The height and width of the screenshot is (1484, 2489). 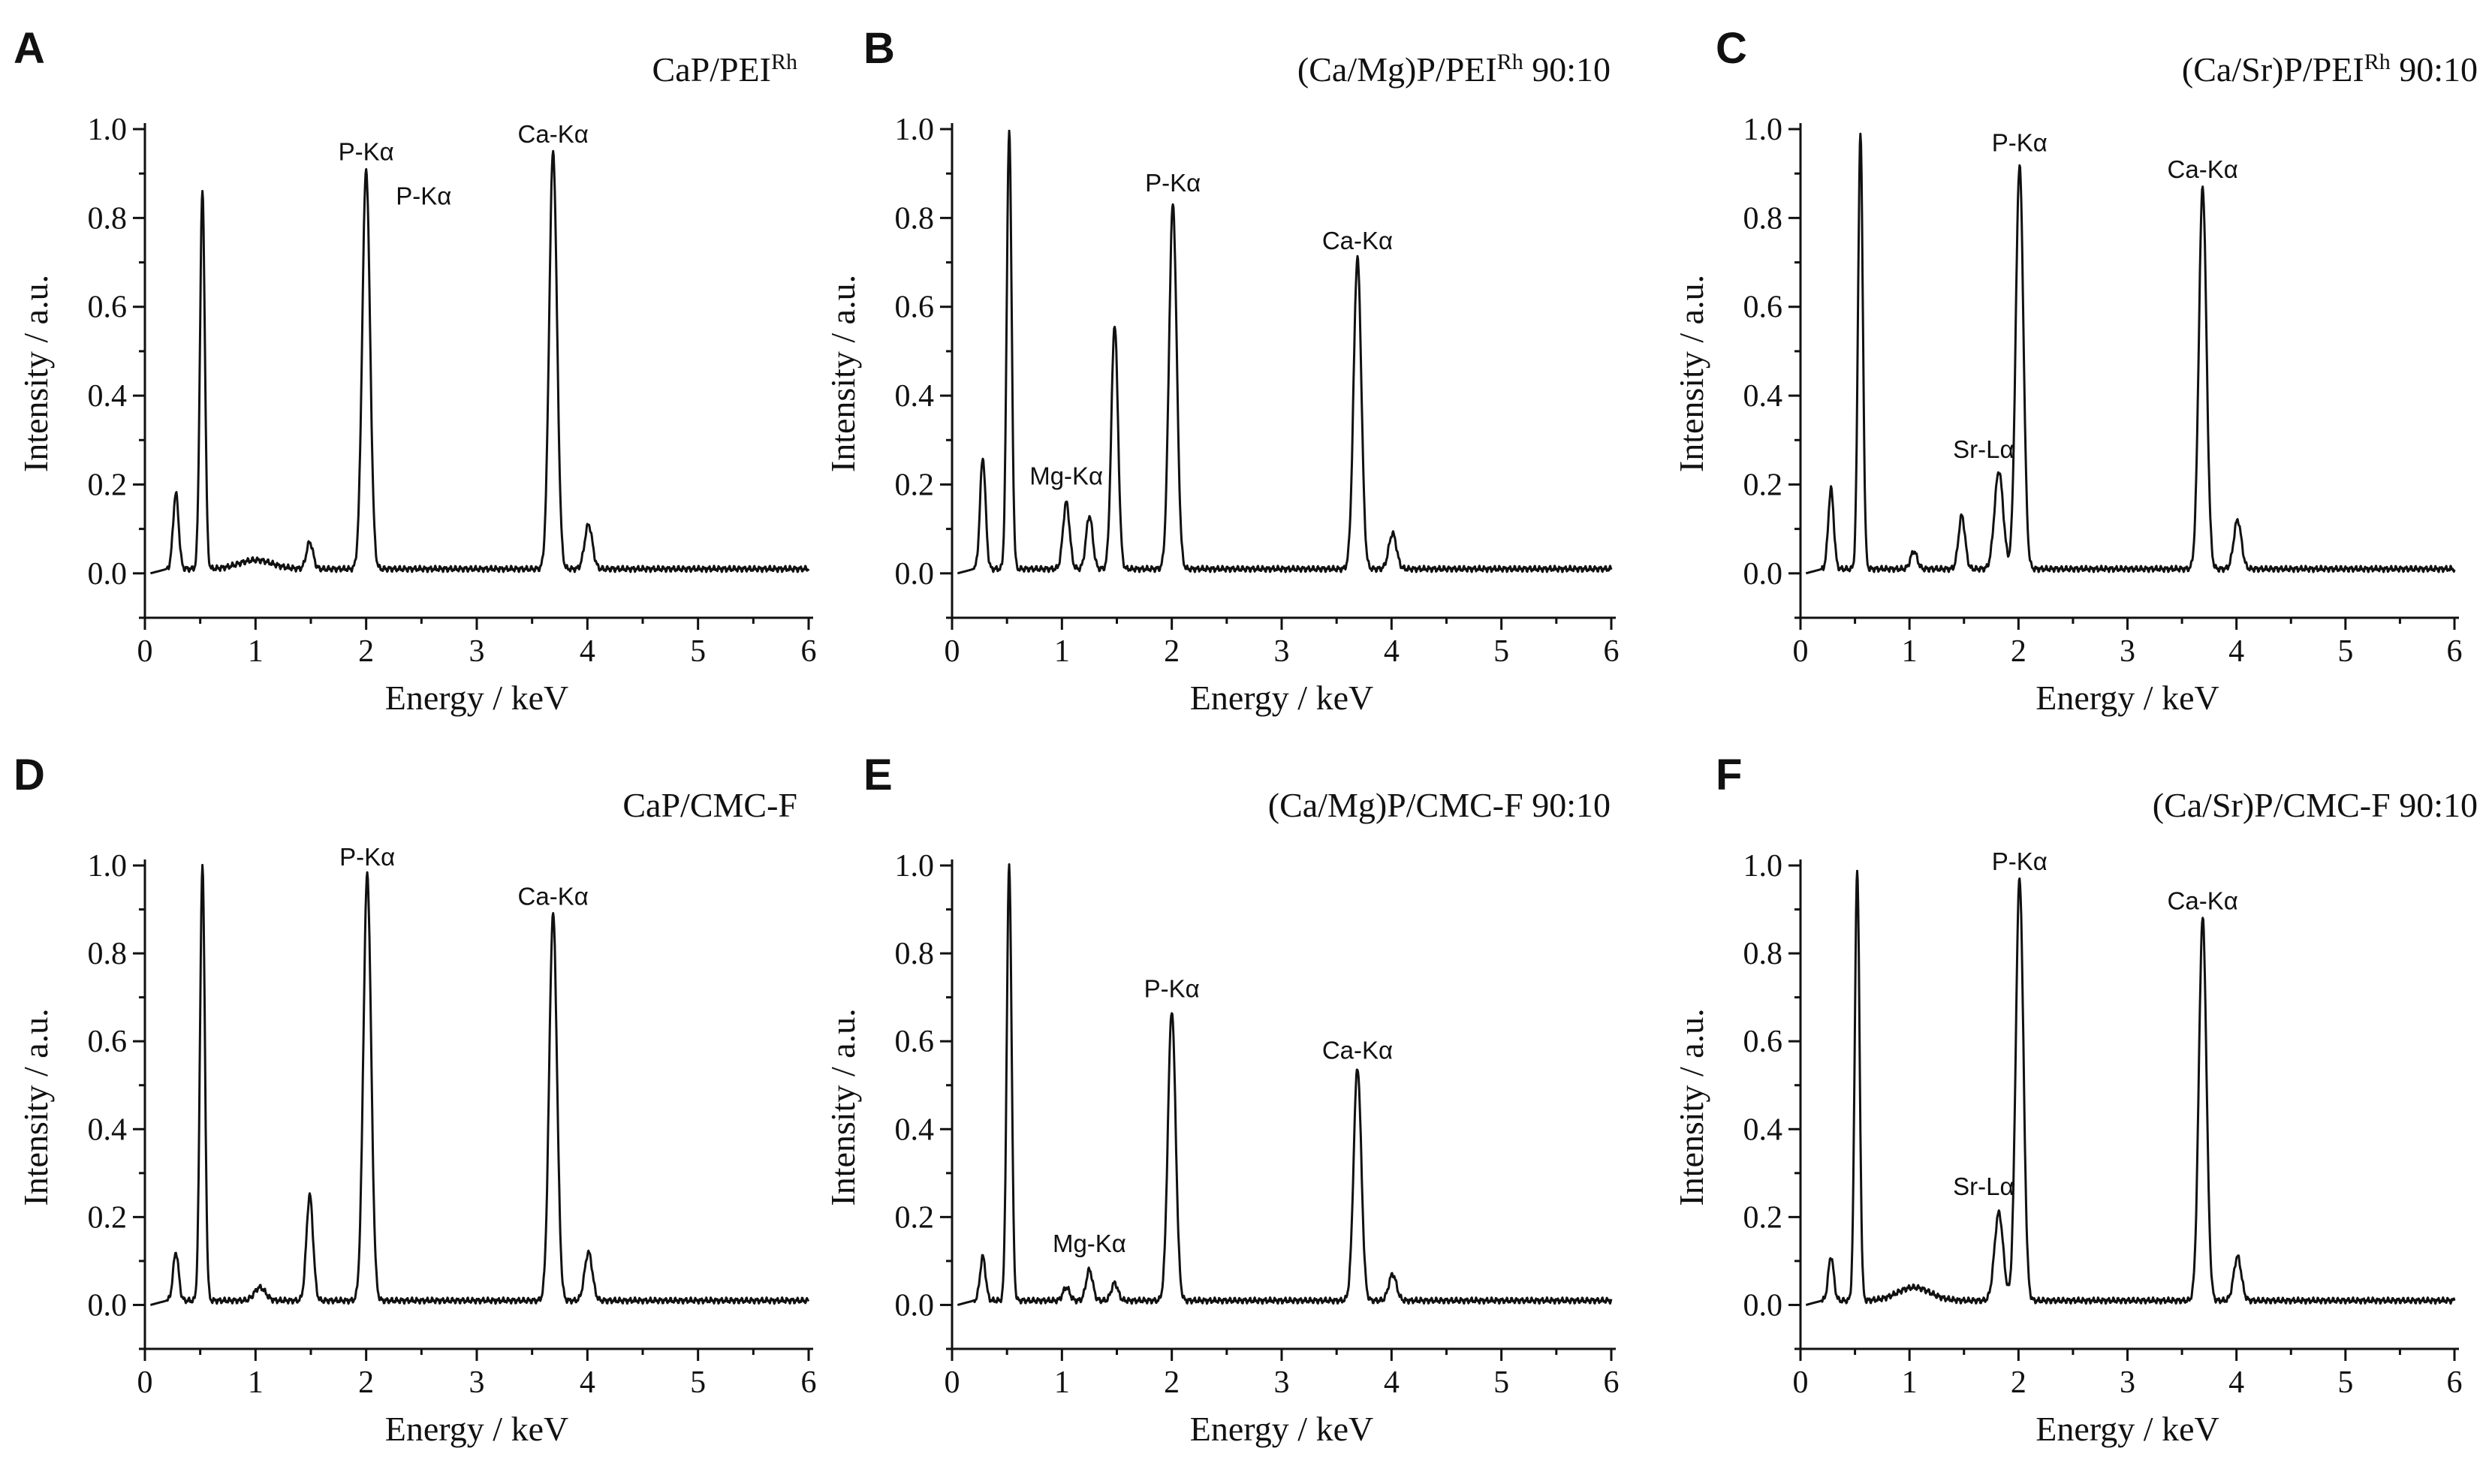 I want to click on panel-title: (Ca/Mg)P/PEIRh 90:10, so click(x=1454, y=69).